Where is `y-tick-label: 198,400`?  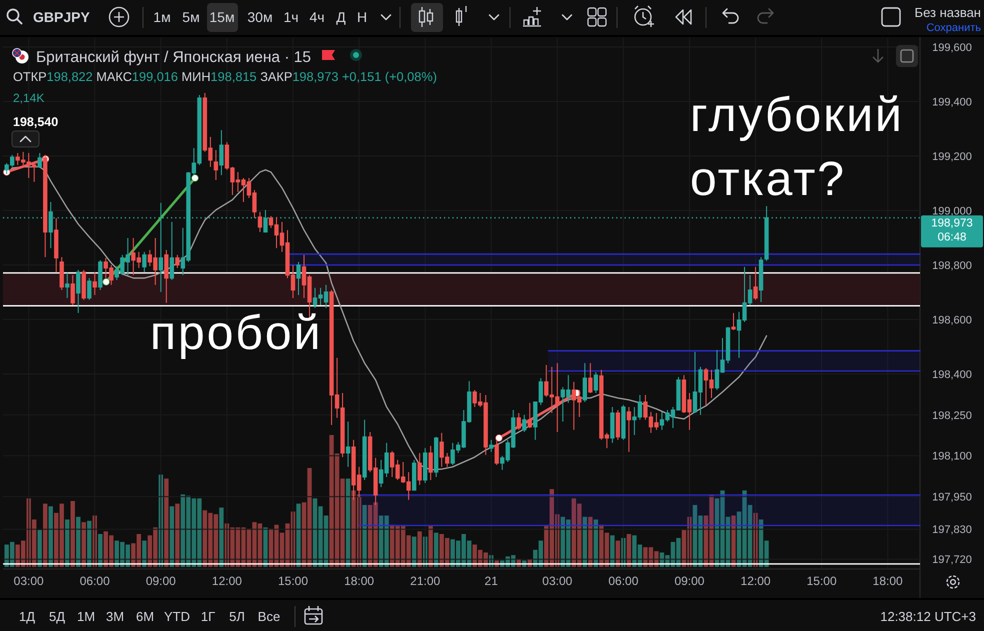 y-tick-label: 198,400 is located at coordinates (952, 374).